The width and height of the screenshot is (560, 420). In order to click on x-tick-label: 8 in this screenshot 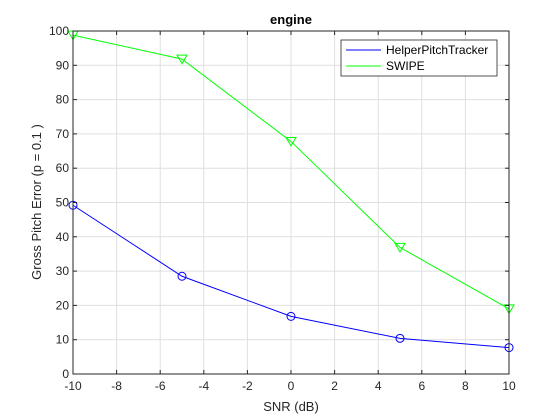, I will do `click(465, 386)`.